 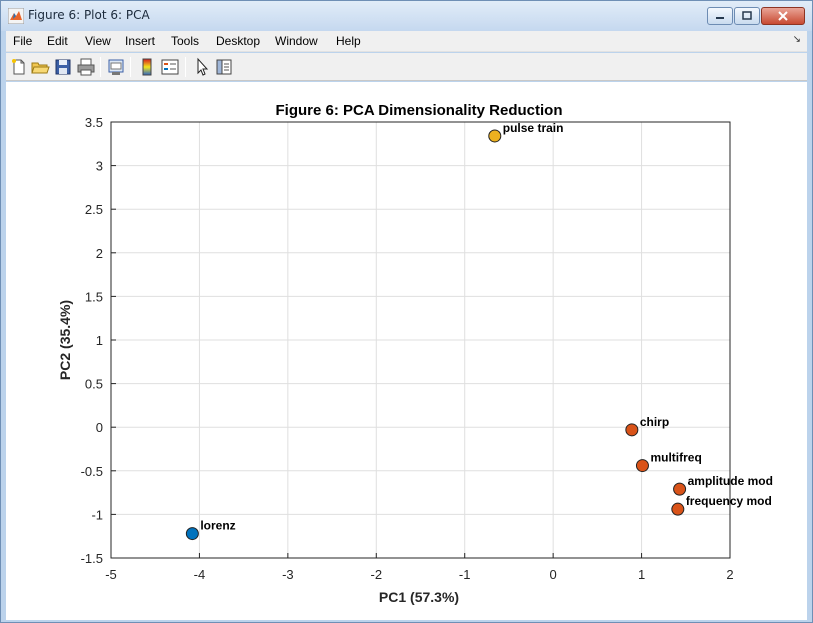 I want to click on link-figure-icon, so click(x=116, y=67).